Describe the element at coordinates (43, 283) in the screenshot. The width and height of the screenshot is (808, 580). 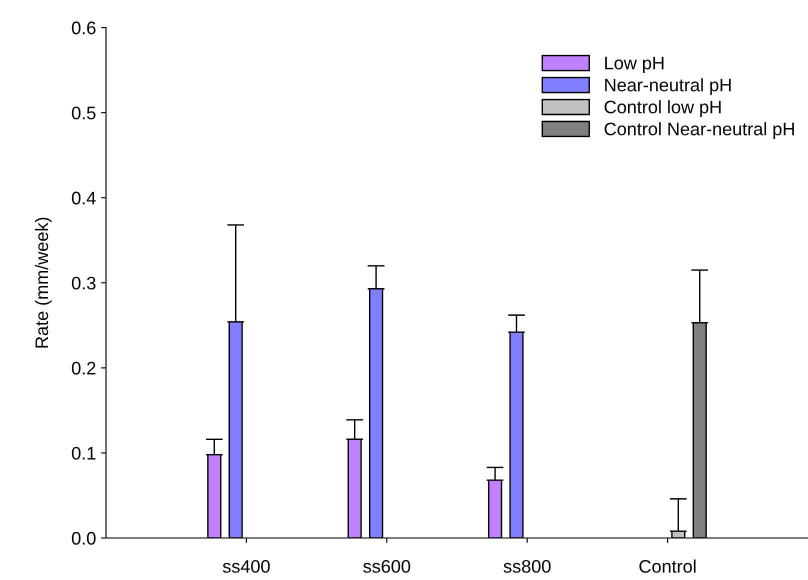
I see `y-axis-title: Rate (mm/week)` at that location.